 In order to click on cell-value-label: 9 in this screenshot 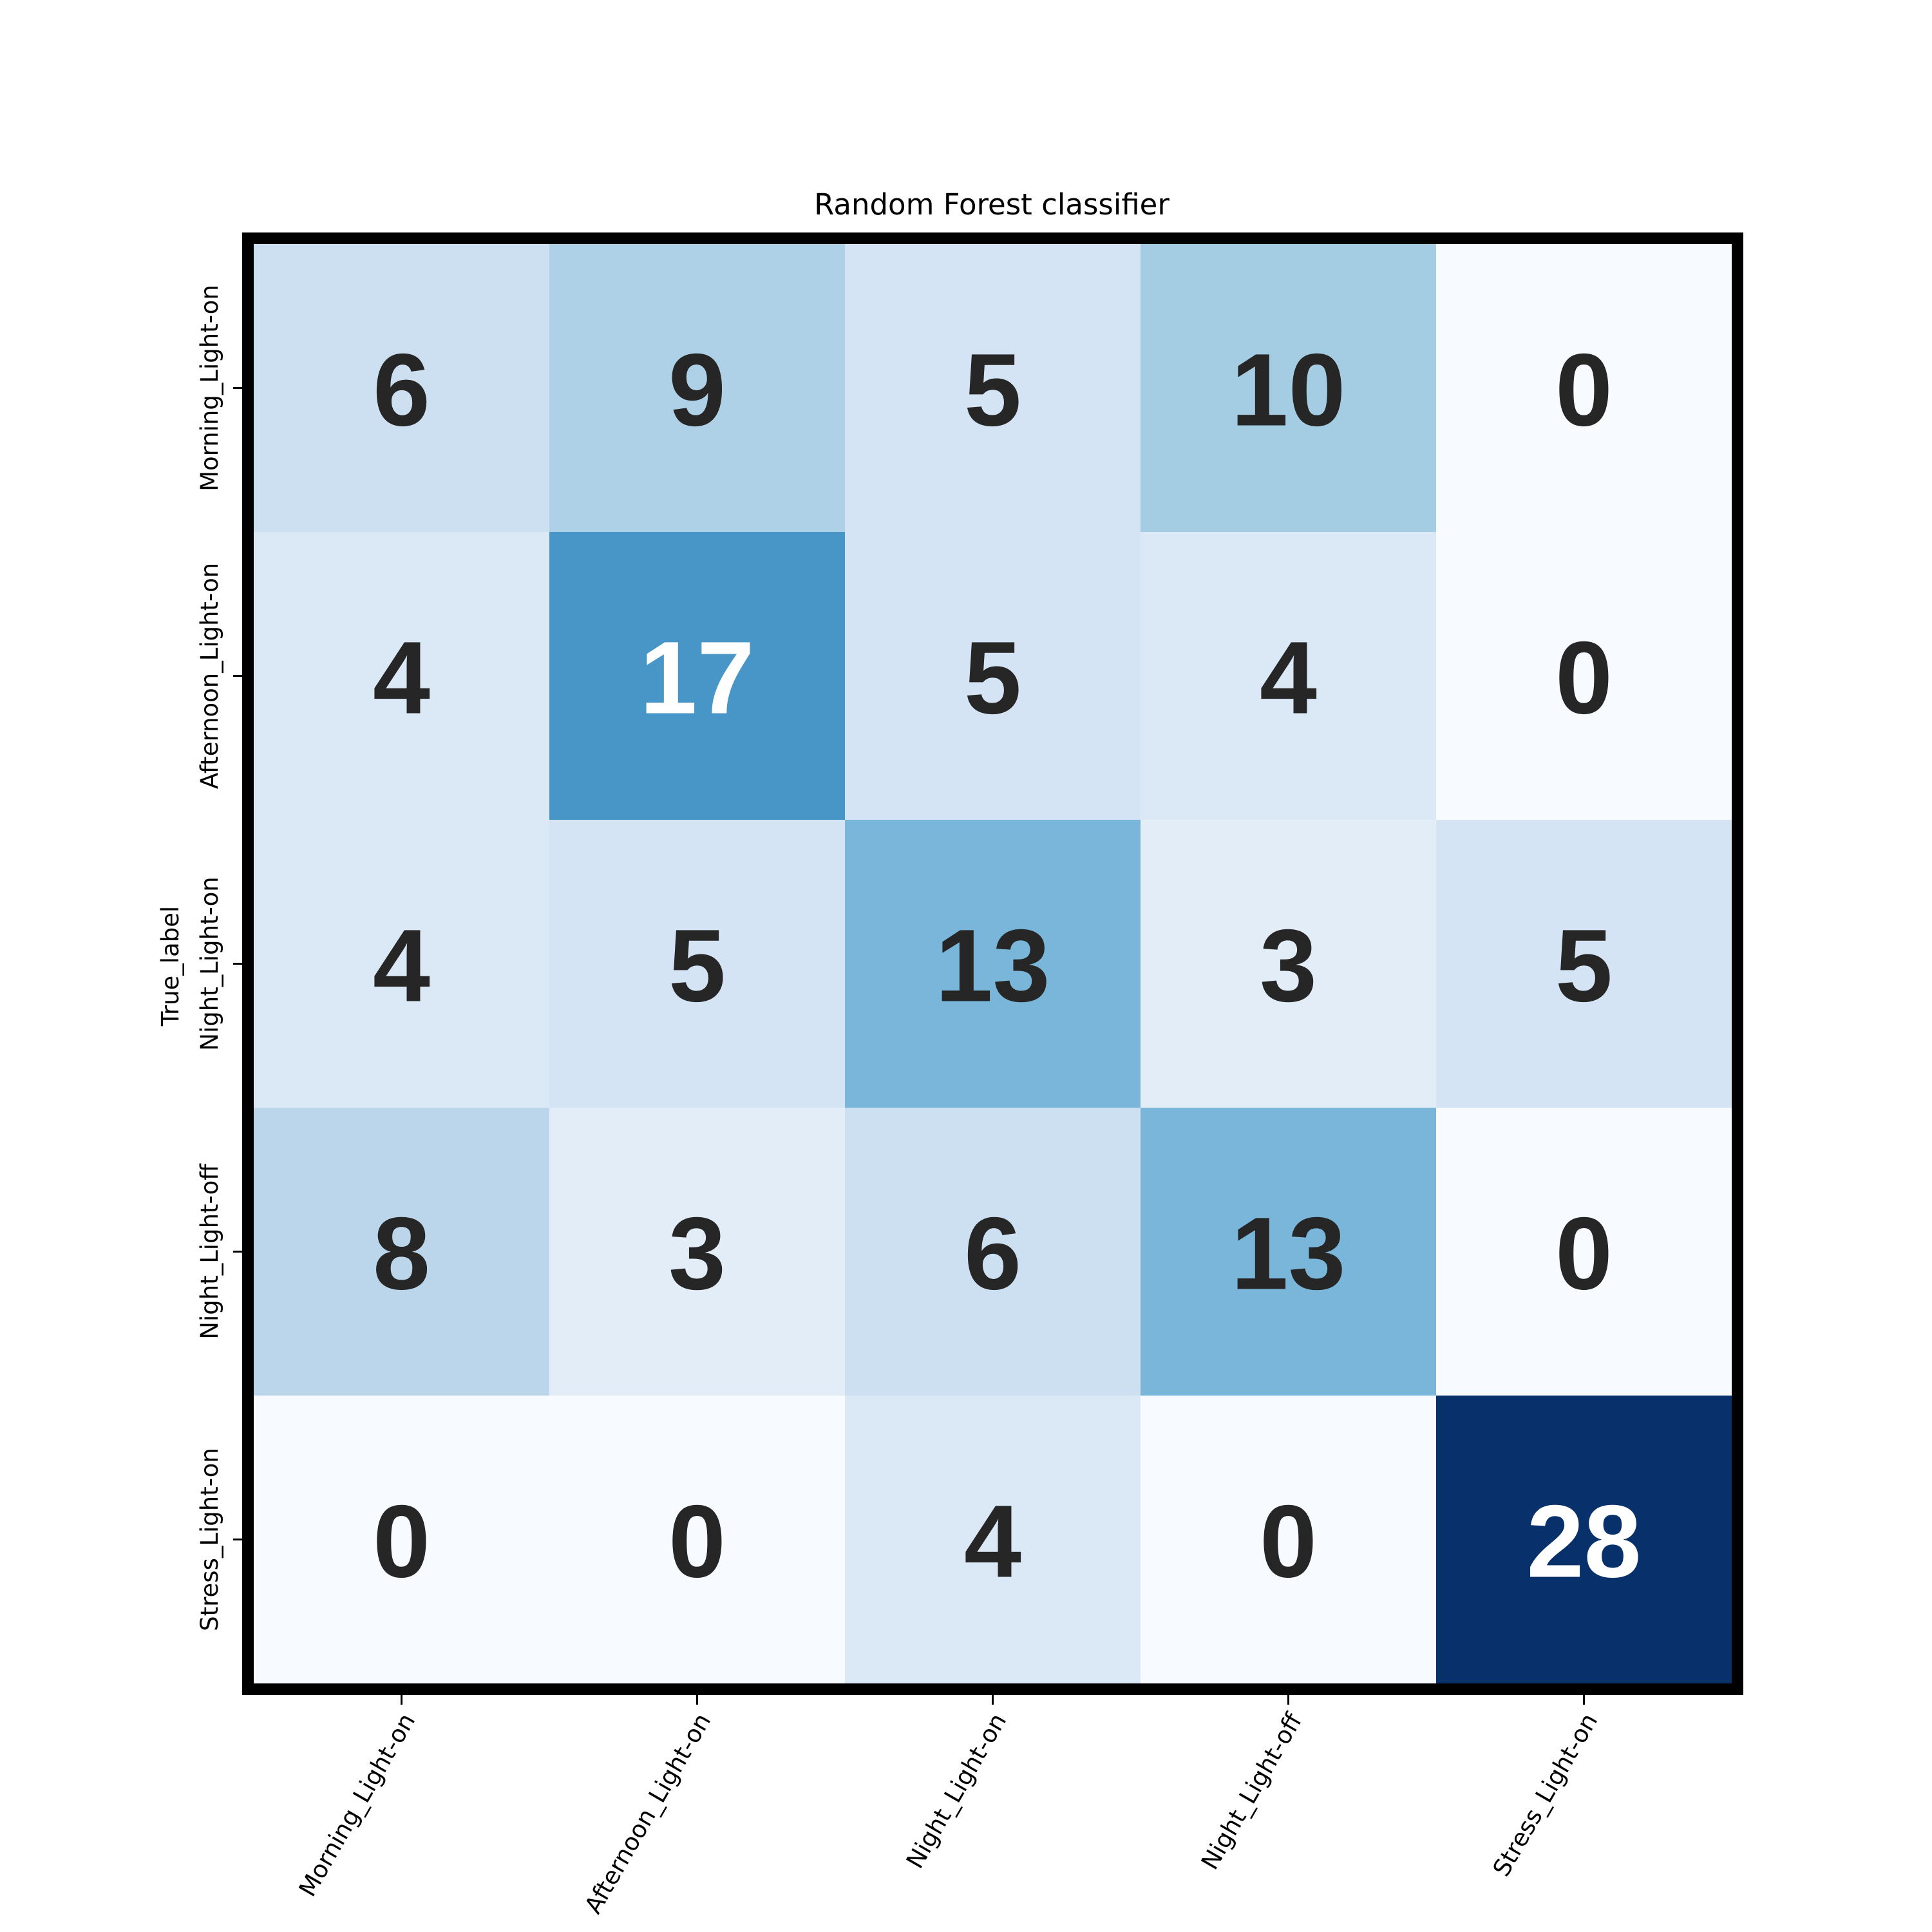, I will do `click(697, 390)`.